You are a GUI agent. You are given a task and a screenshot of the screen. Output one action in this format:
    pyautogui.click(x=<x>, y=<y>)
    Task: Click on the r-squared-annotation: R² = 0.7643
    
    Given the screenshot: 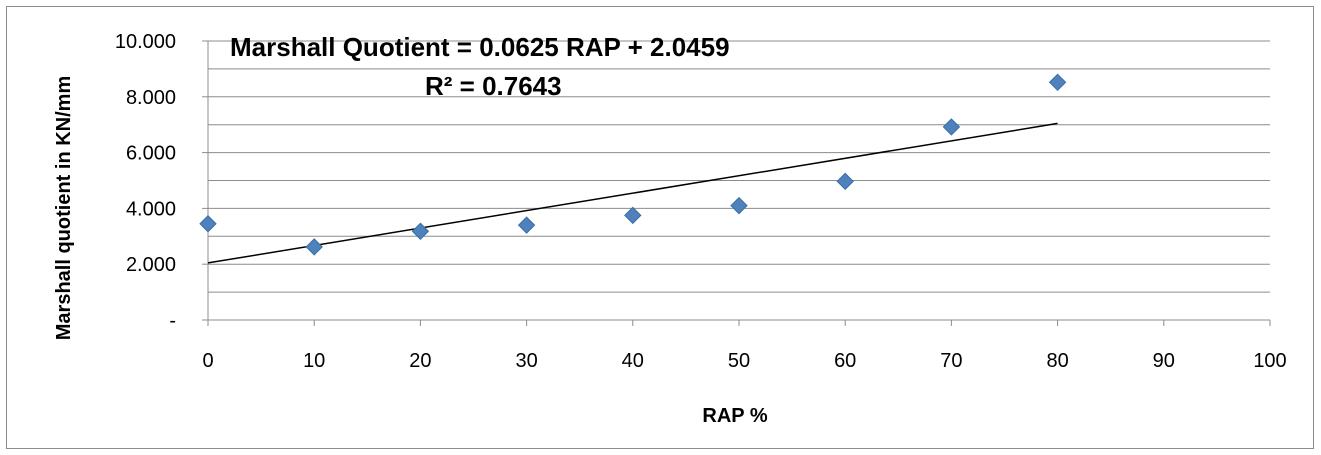 What is the action you would take?
    pyautogui.click(x=493, y=86)
    